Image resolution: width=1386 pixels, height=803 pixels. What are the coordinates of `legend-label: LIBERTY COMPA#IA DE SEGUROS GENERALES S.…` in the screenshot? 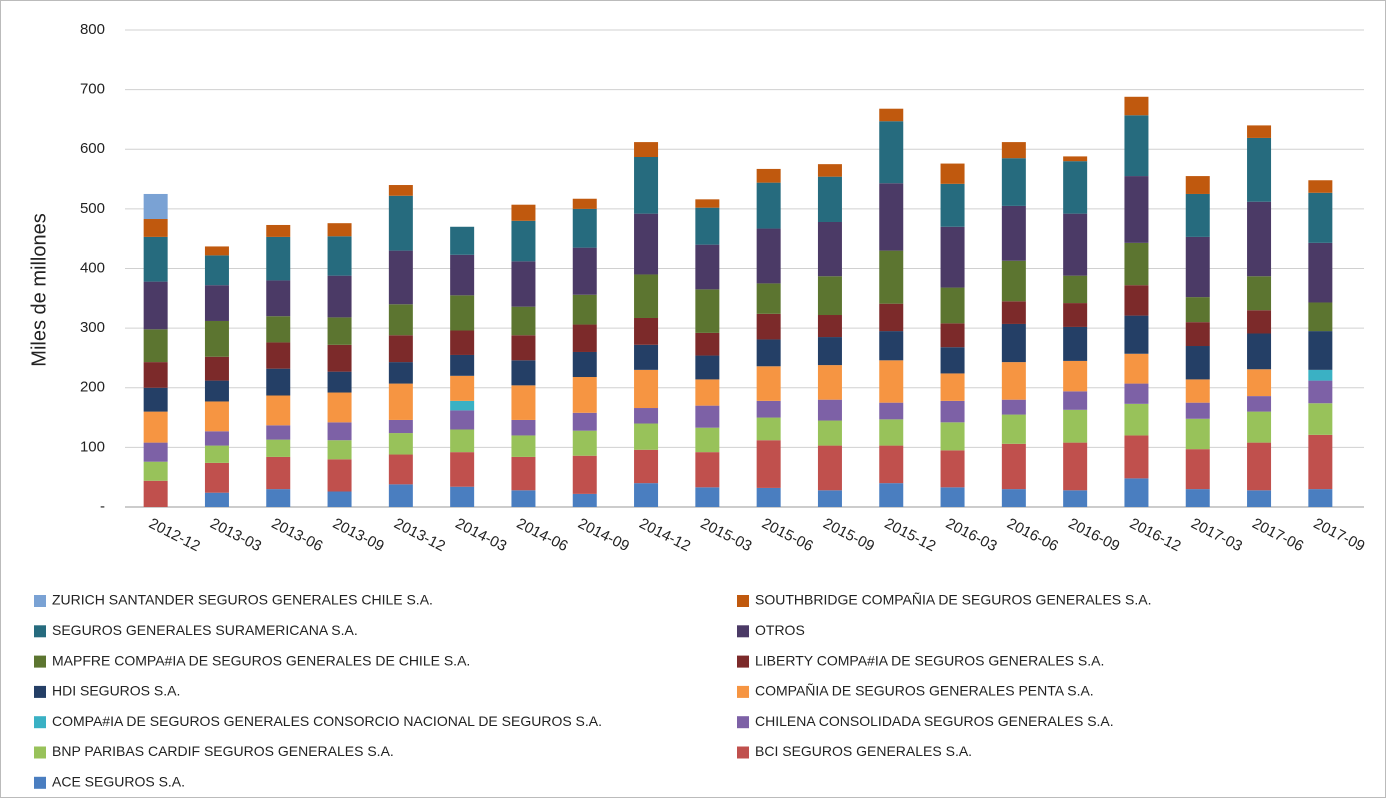 It's located at (929, 660).